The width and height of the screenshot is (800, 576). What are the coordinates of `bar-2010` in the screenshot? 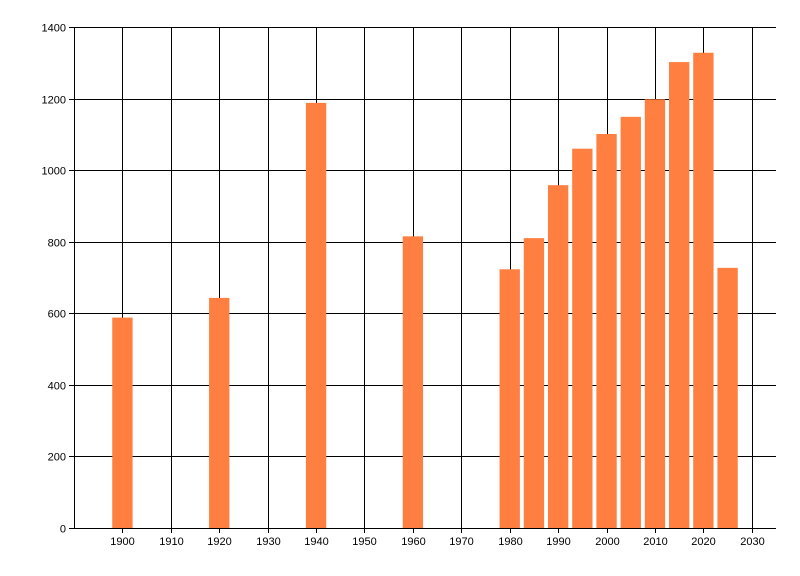 It's located at (655, 313).